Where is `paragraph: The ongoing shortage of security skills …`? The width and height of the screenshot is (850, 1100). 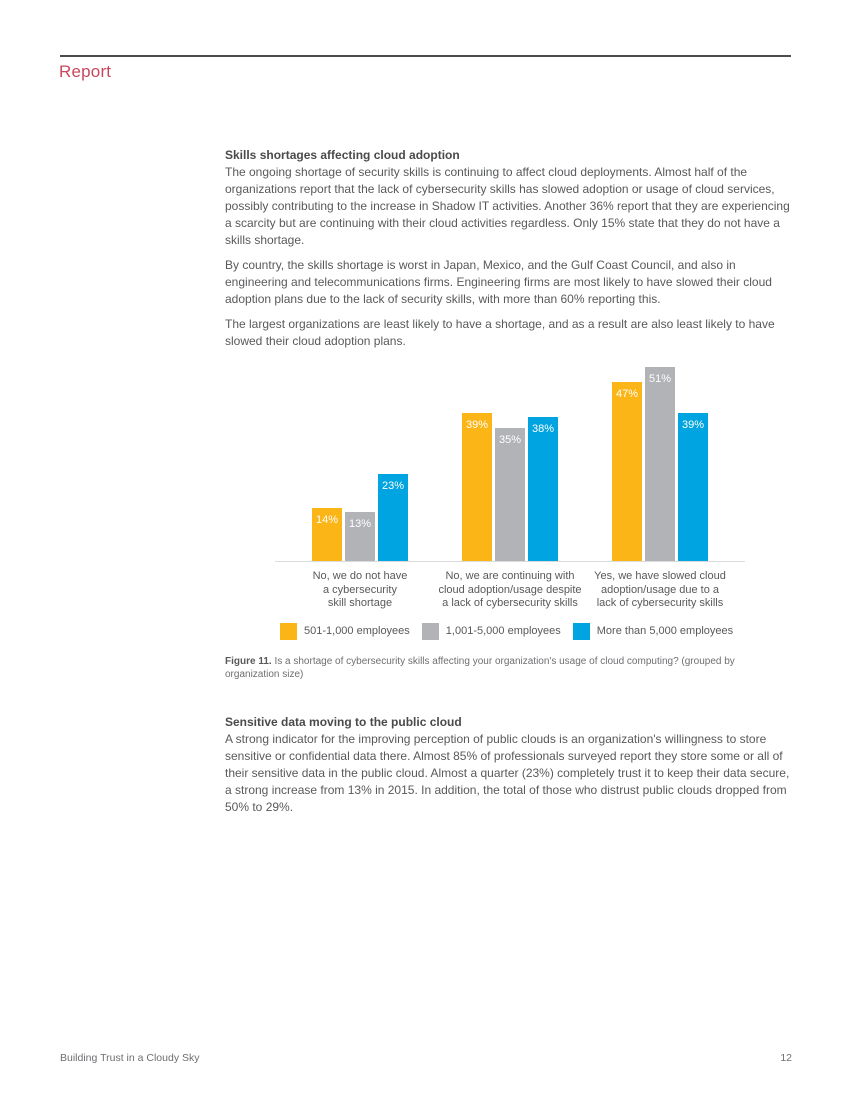
paragraph: The ongoing shortage of security skills … is located at coordinates (507, 206).